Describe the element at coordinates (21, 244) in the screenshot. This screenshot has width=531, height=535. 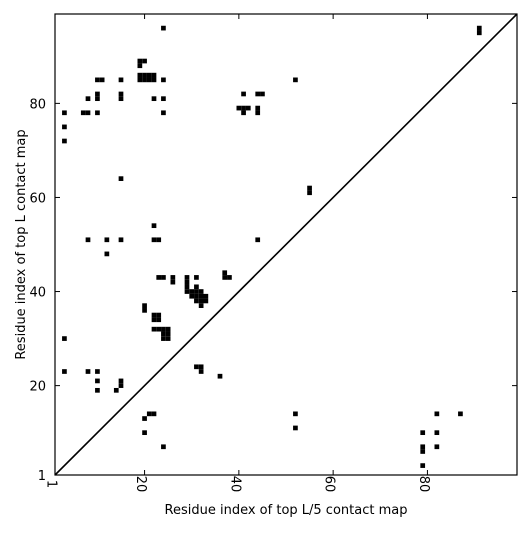
I see `y-axis-label: Residue index of top L contact map` at that location.